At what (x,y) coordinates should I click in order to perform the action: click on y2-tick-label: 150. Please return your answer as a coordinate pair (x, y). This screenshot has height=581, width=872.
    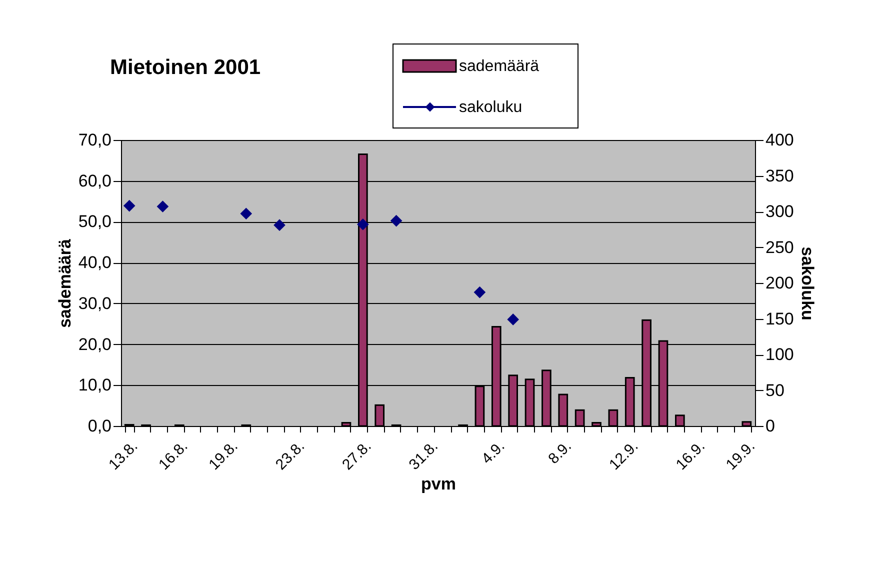
    Looking at the image, I should click on (780, 318).